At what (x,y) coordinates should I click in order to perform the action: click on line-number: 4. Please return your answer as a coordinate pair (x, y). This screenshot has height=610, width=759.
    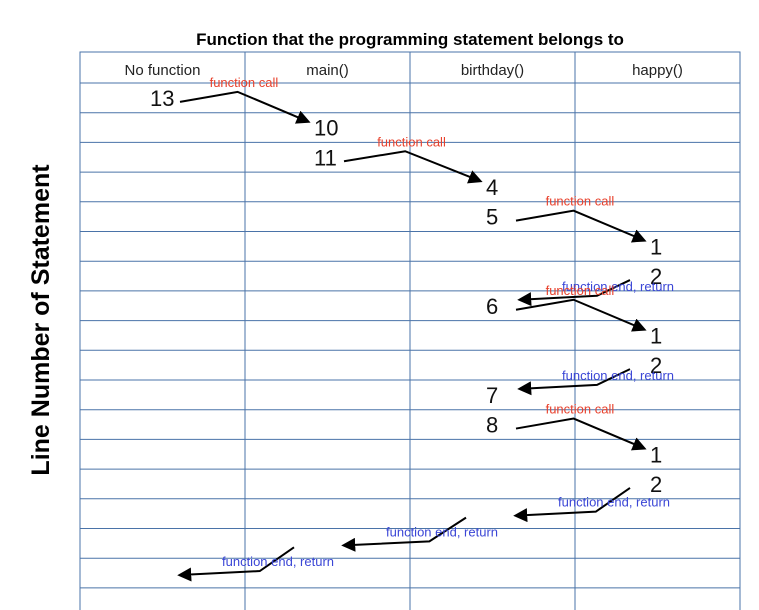
    Looking at the image, I should click on (492, 187).